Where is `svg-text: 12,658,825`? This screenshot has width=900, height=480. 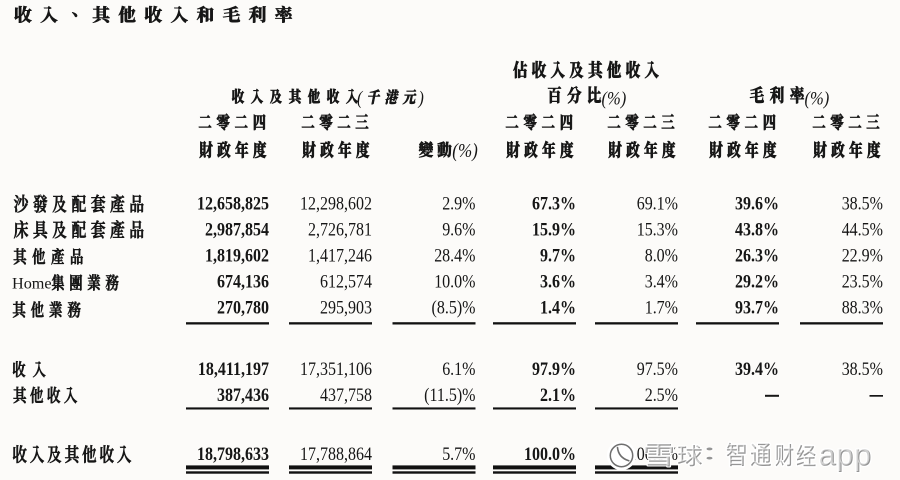
svg-text: 12,658,825 is located at coordinates (233, 203).